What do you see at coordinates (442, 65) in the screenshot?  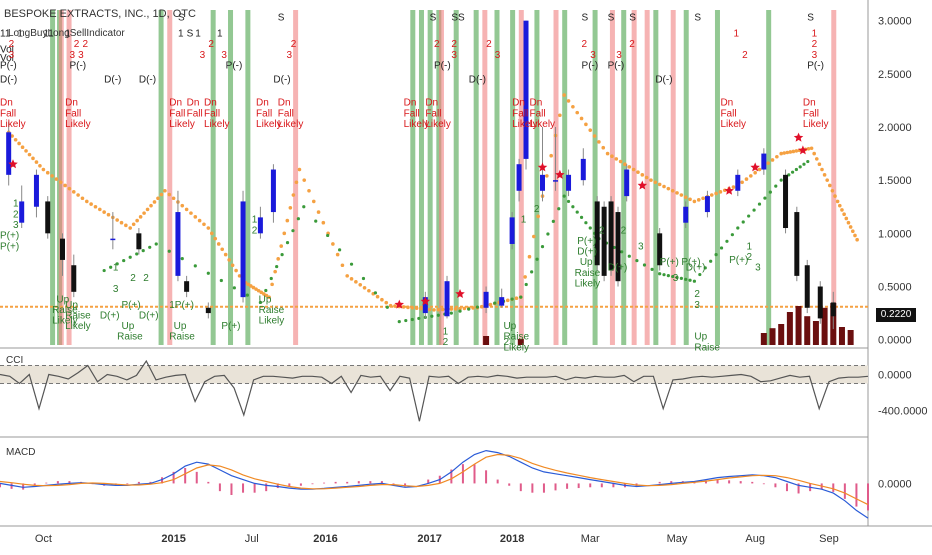 I see `annotation-label: P(-)` at bounding box center [442, 65].